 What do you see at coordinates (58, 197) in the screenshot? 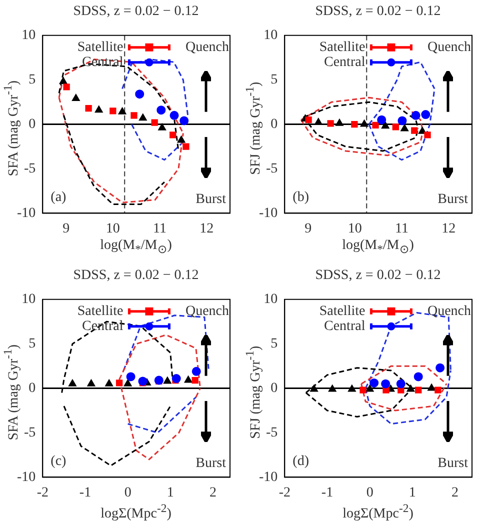
I see `annotation: (a)` at bounding box center [58, 197].